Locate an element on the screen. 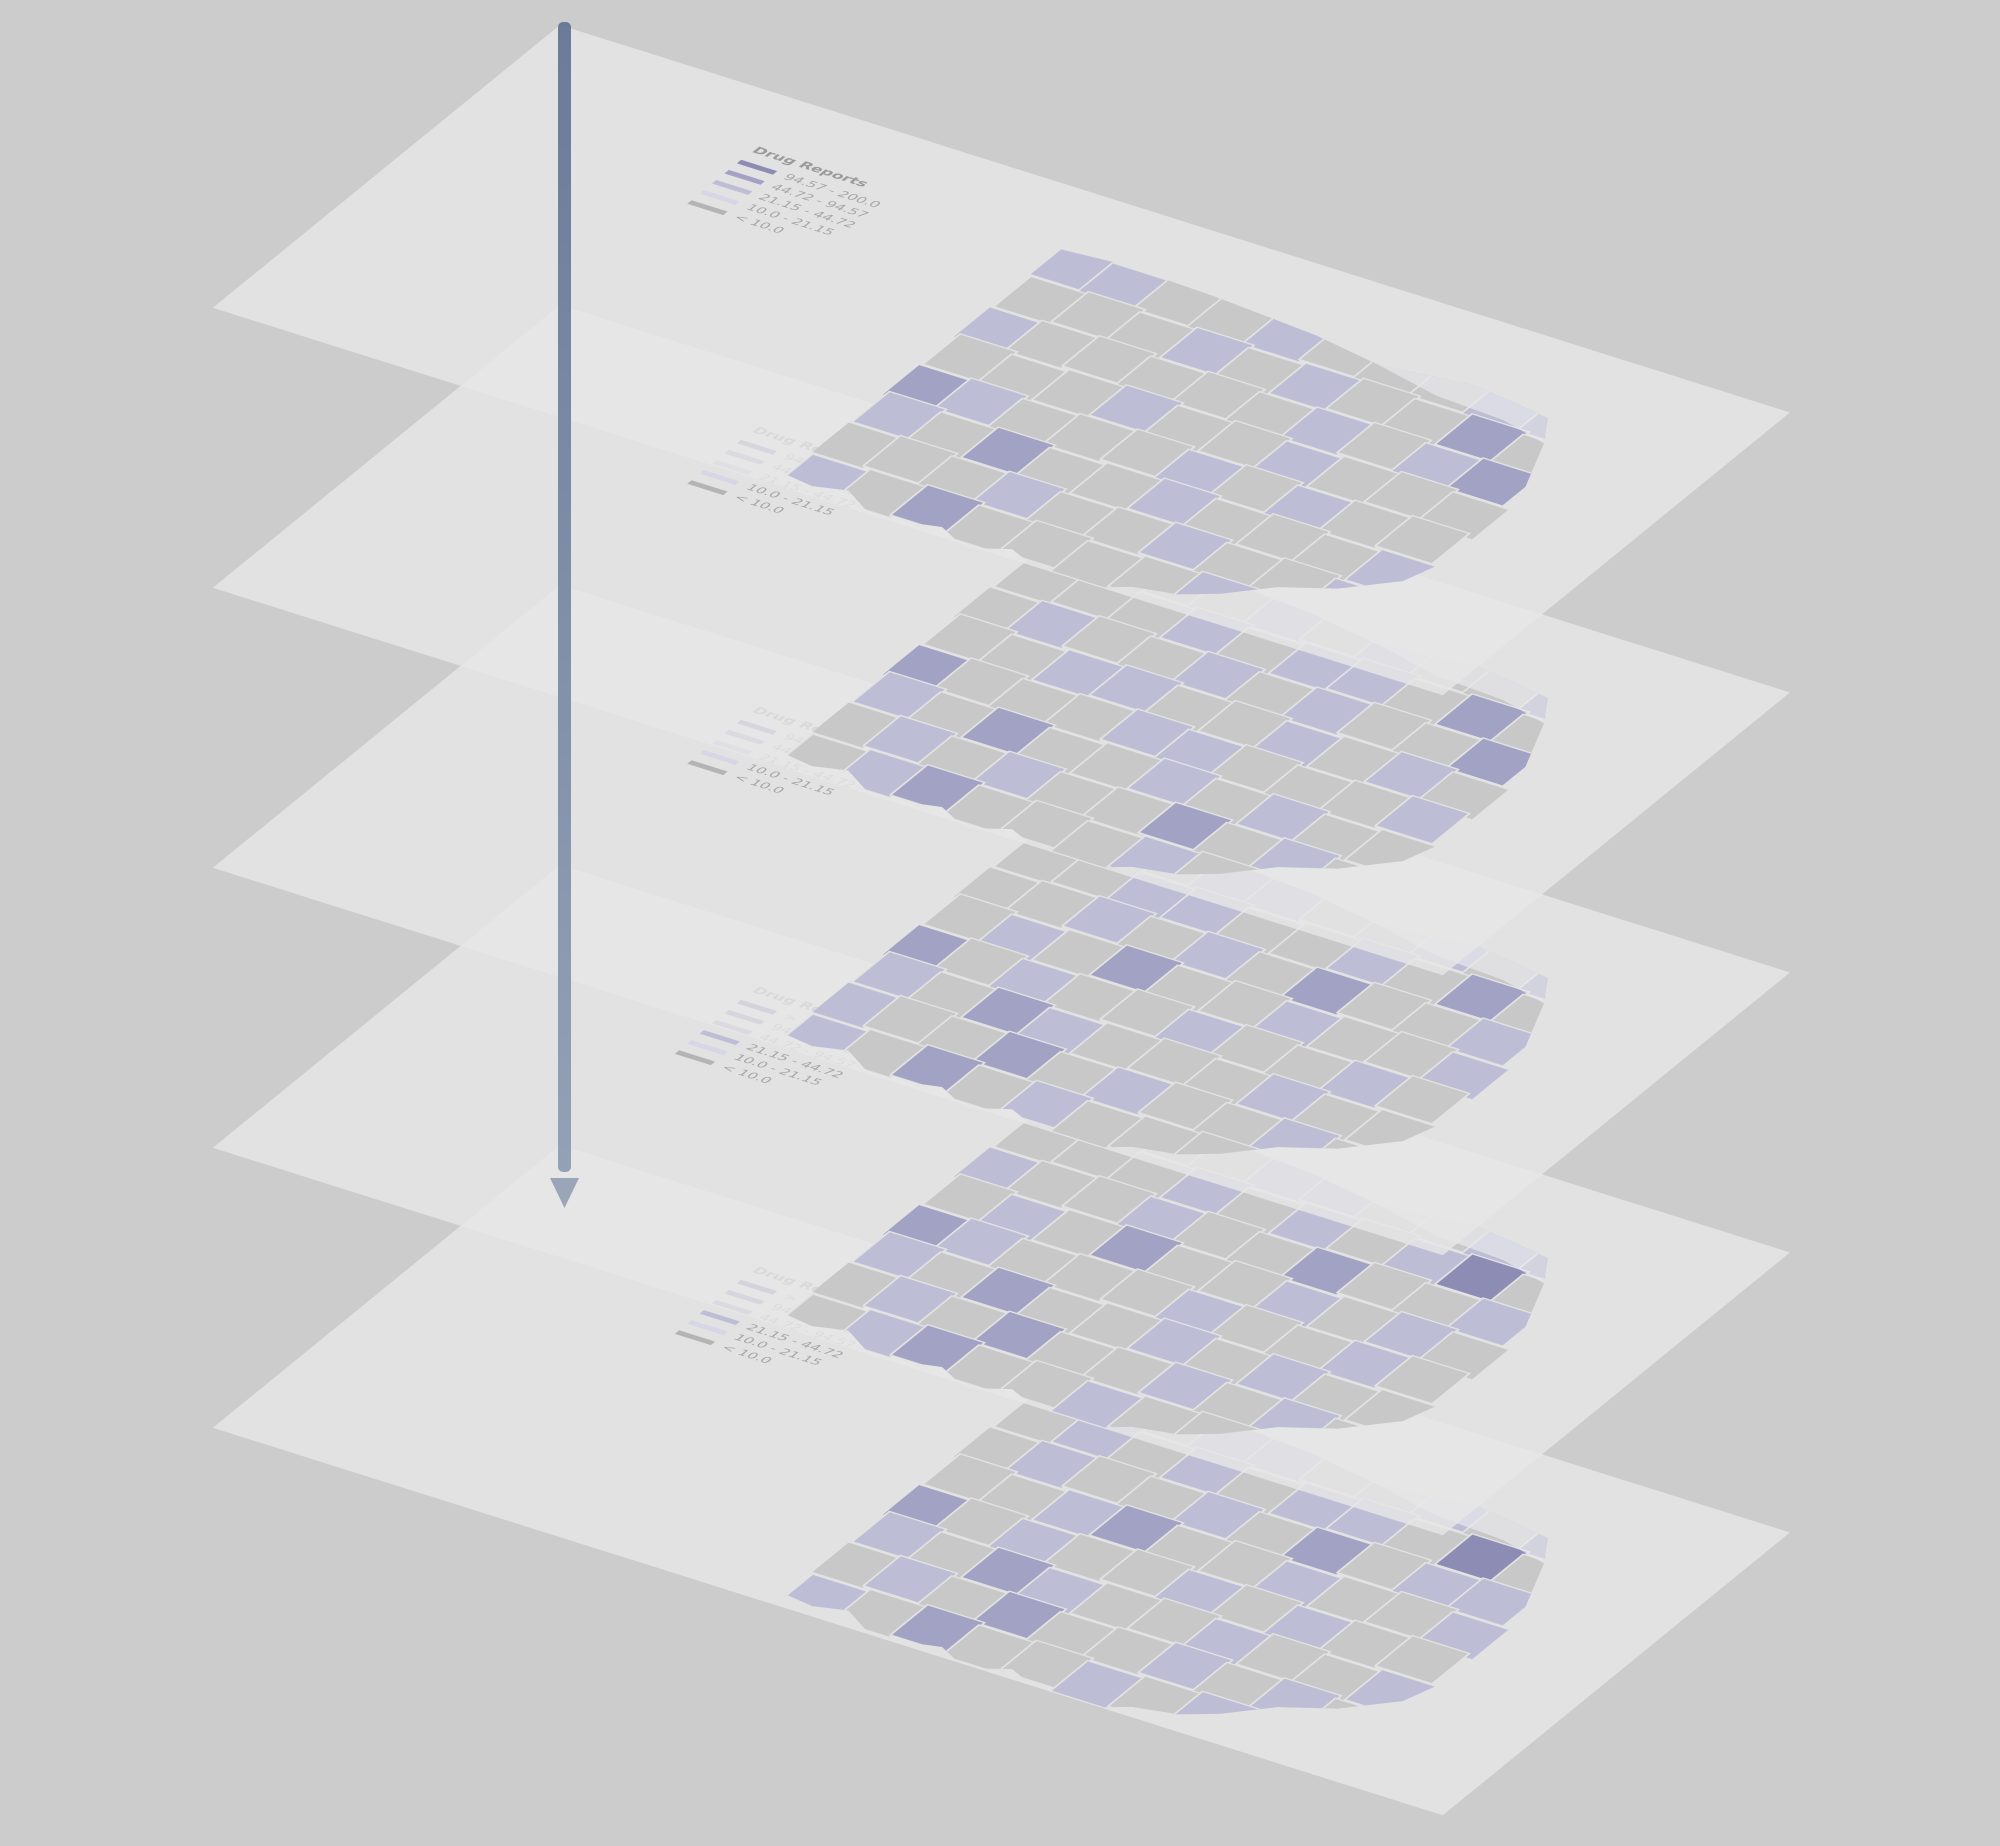  time-flow-arrow is located at coordinates (564, 615).